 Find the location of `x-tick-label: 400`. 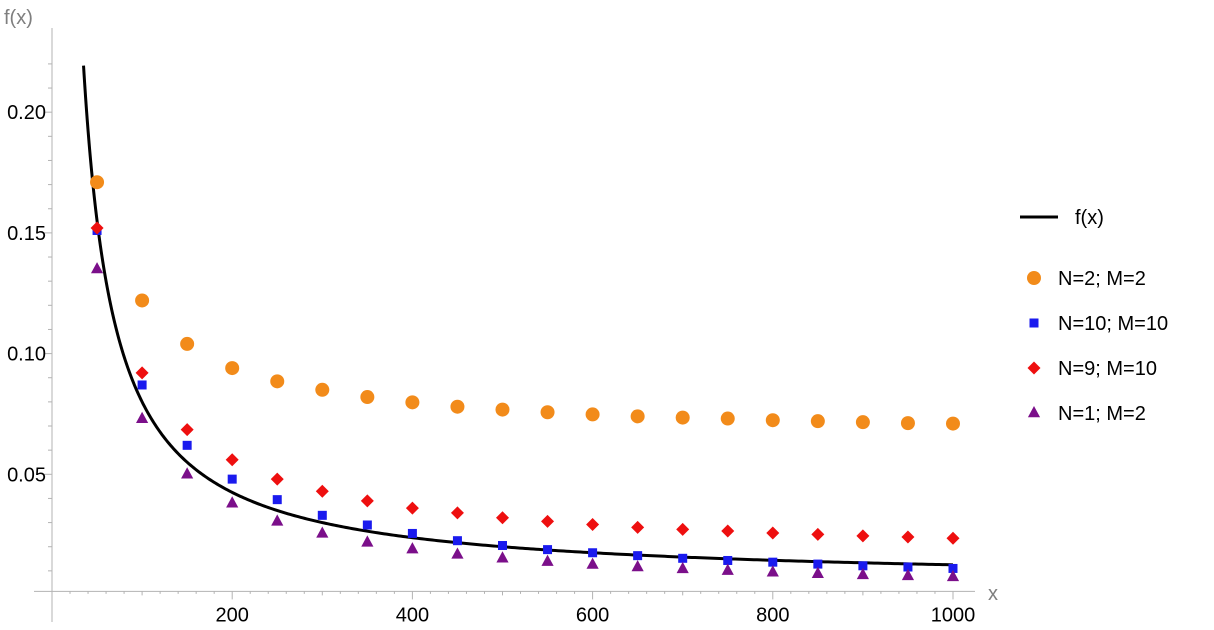

x-tick-label: 400 is located at coordinates (412, 615).